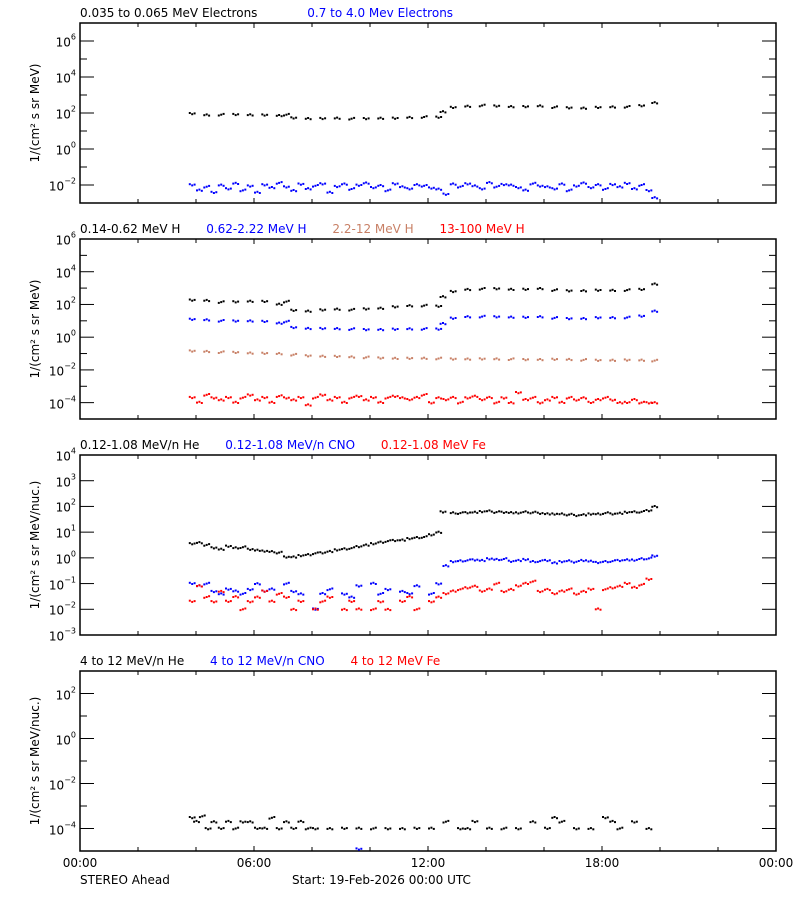 This screenshot has width=800, height=900. Describe the element at coordinates (267, 661) in the screenshot. I see `legend-cno-high: 4 to 12 MeV/n CNO` at that location.